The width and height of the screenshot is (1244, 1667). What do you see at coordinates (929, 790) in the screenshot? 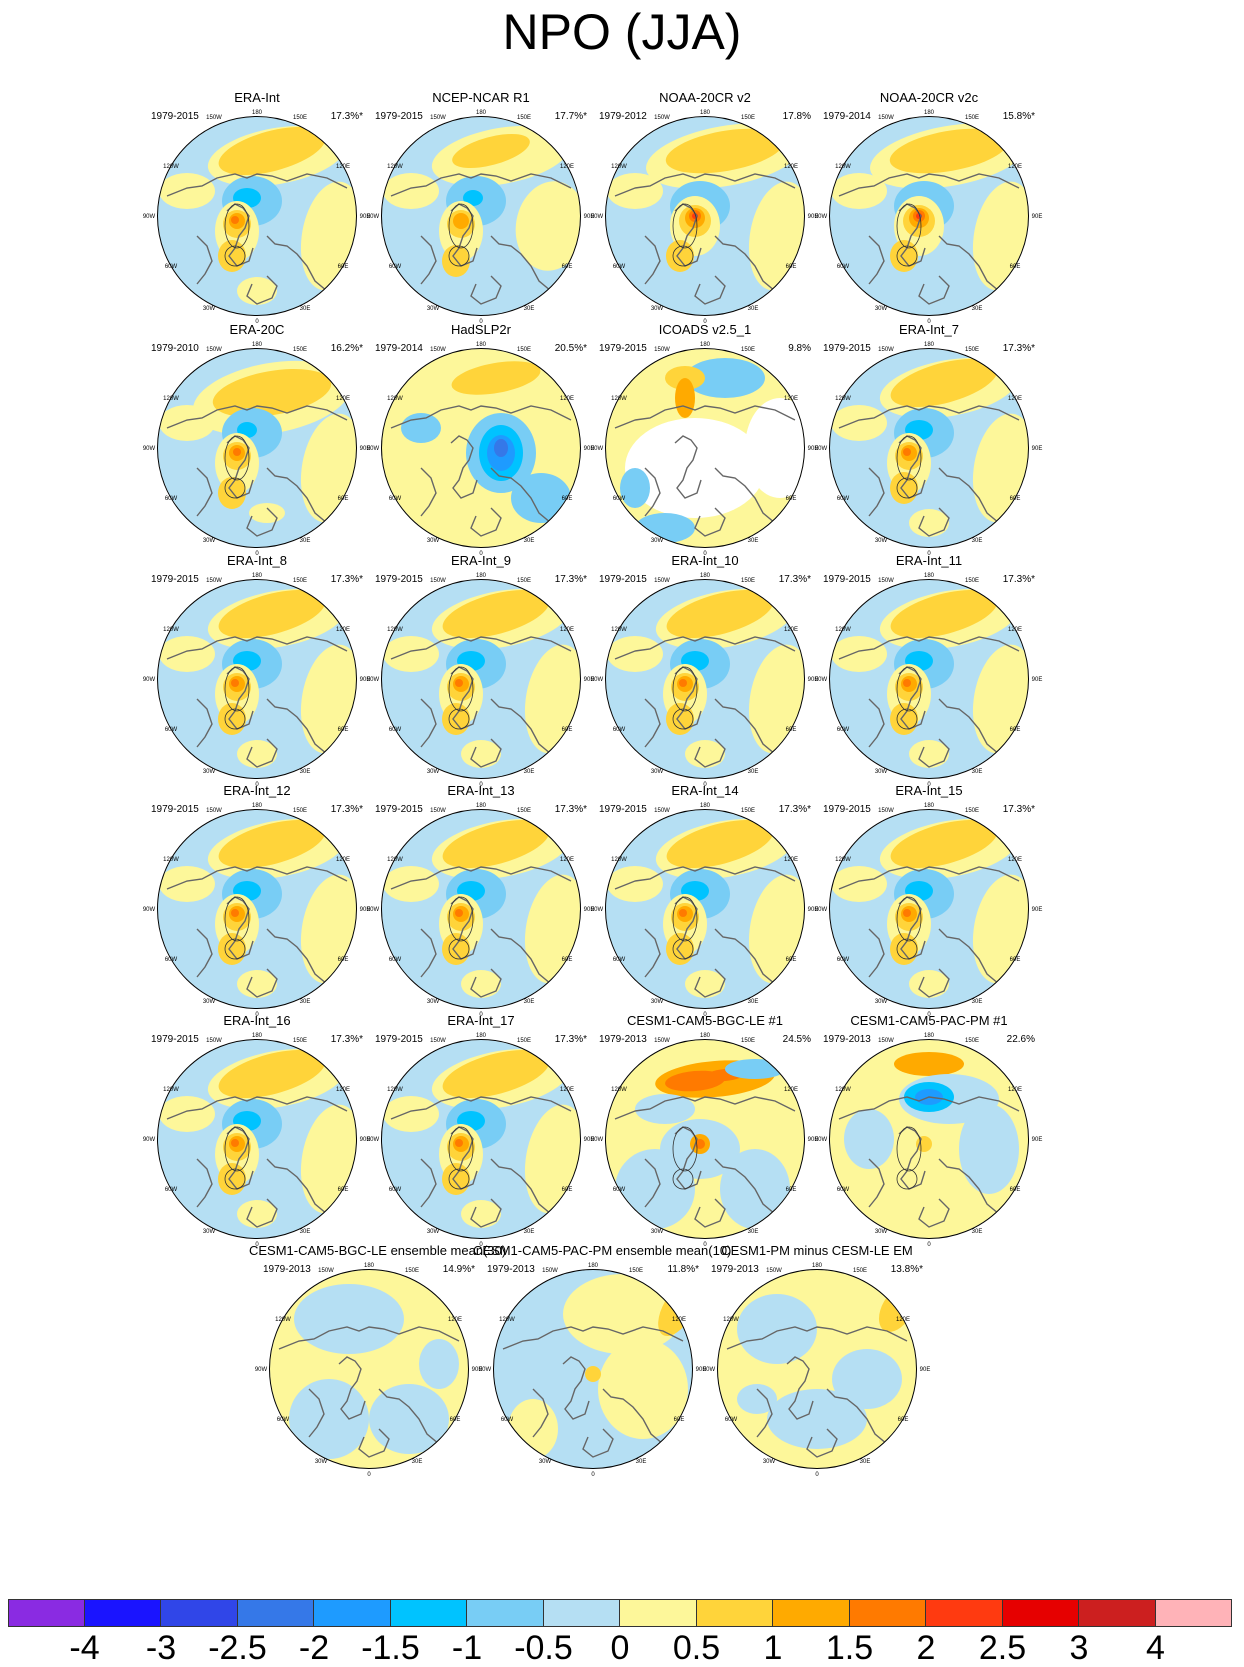
I see `panel-title: ERA-Int_15` at bounding box center [929, 790].